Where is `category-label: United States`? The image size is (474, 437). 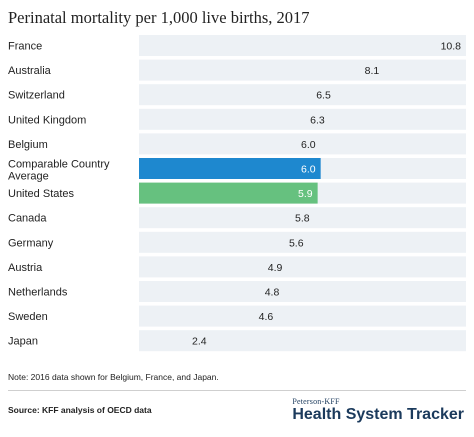
category-label: United States is located at coordinates (41, 194).